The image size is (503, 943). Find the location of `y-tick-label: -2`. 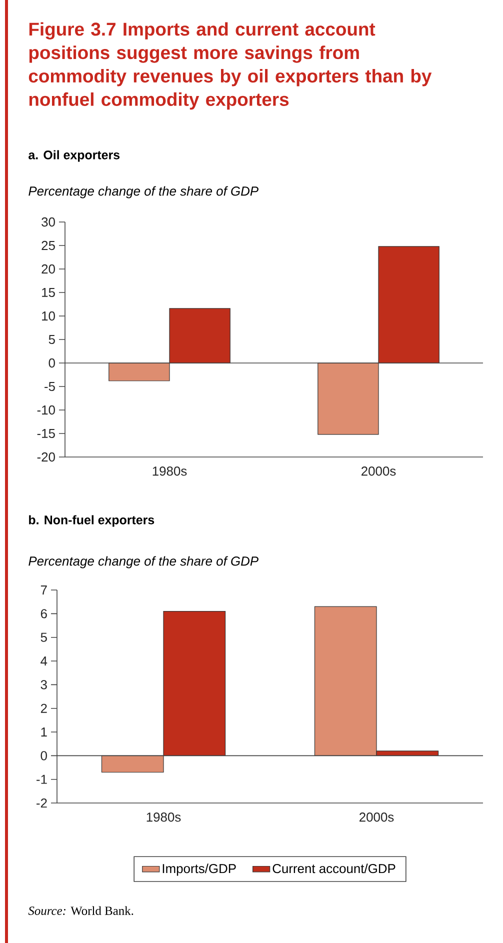

y-tick-label: -2 is located at coordinates (41, 803).